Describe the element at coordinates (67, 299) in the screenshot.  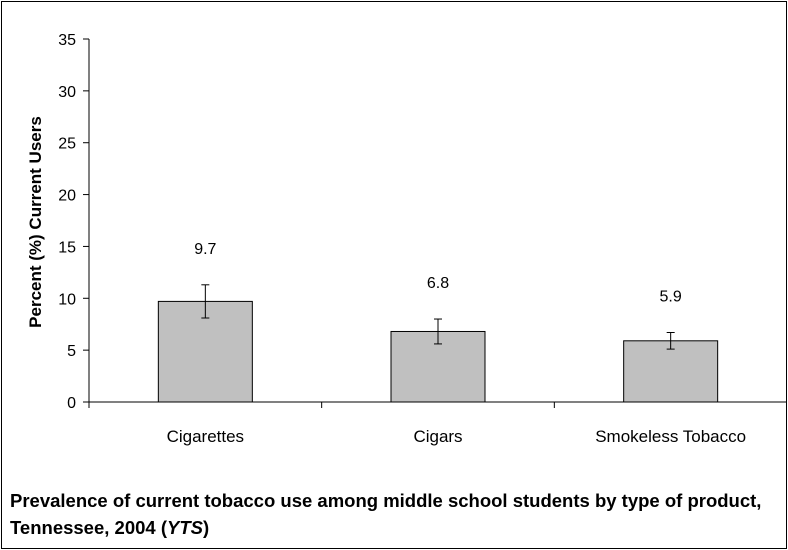
I see `y-tick-label: 10` at that location.